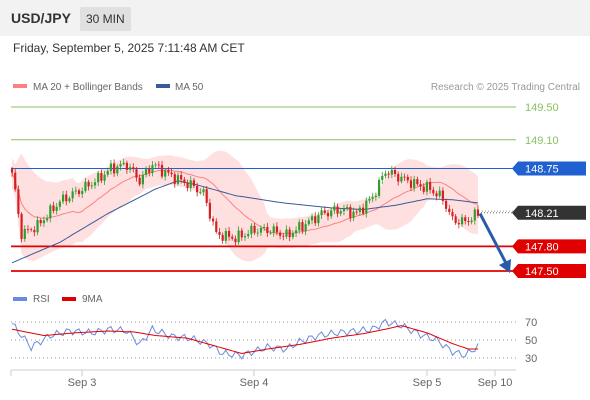 The image size is (590, 400). Describe the element at coordinates (163, 86) in the screenshot. I see `ma50-legend-swatch` at that location.